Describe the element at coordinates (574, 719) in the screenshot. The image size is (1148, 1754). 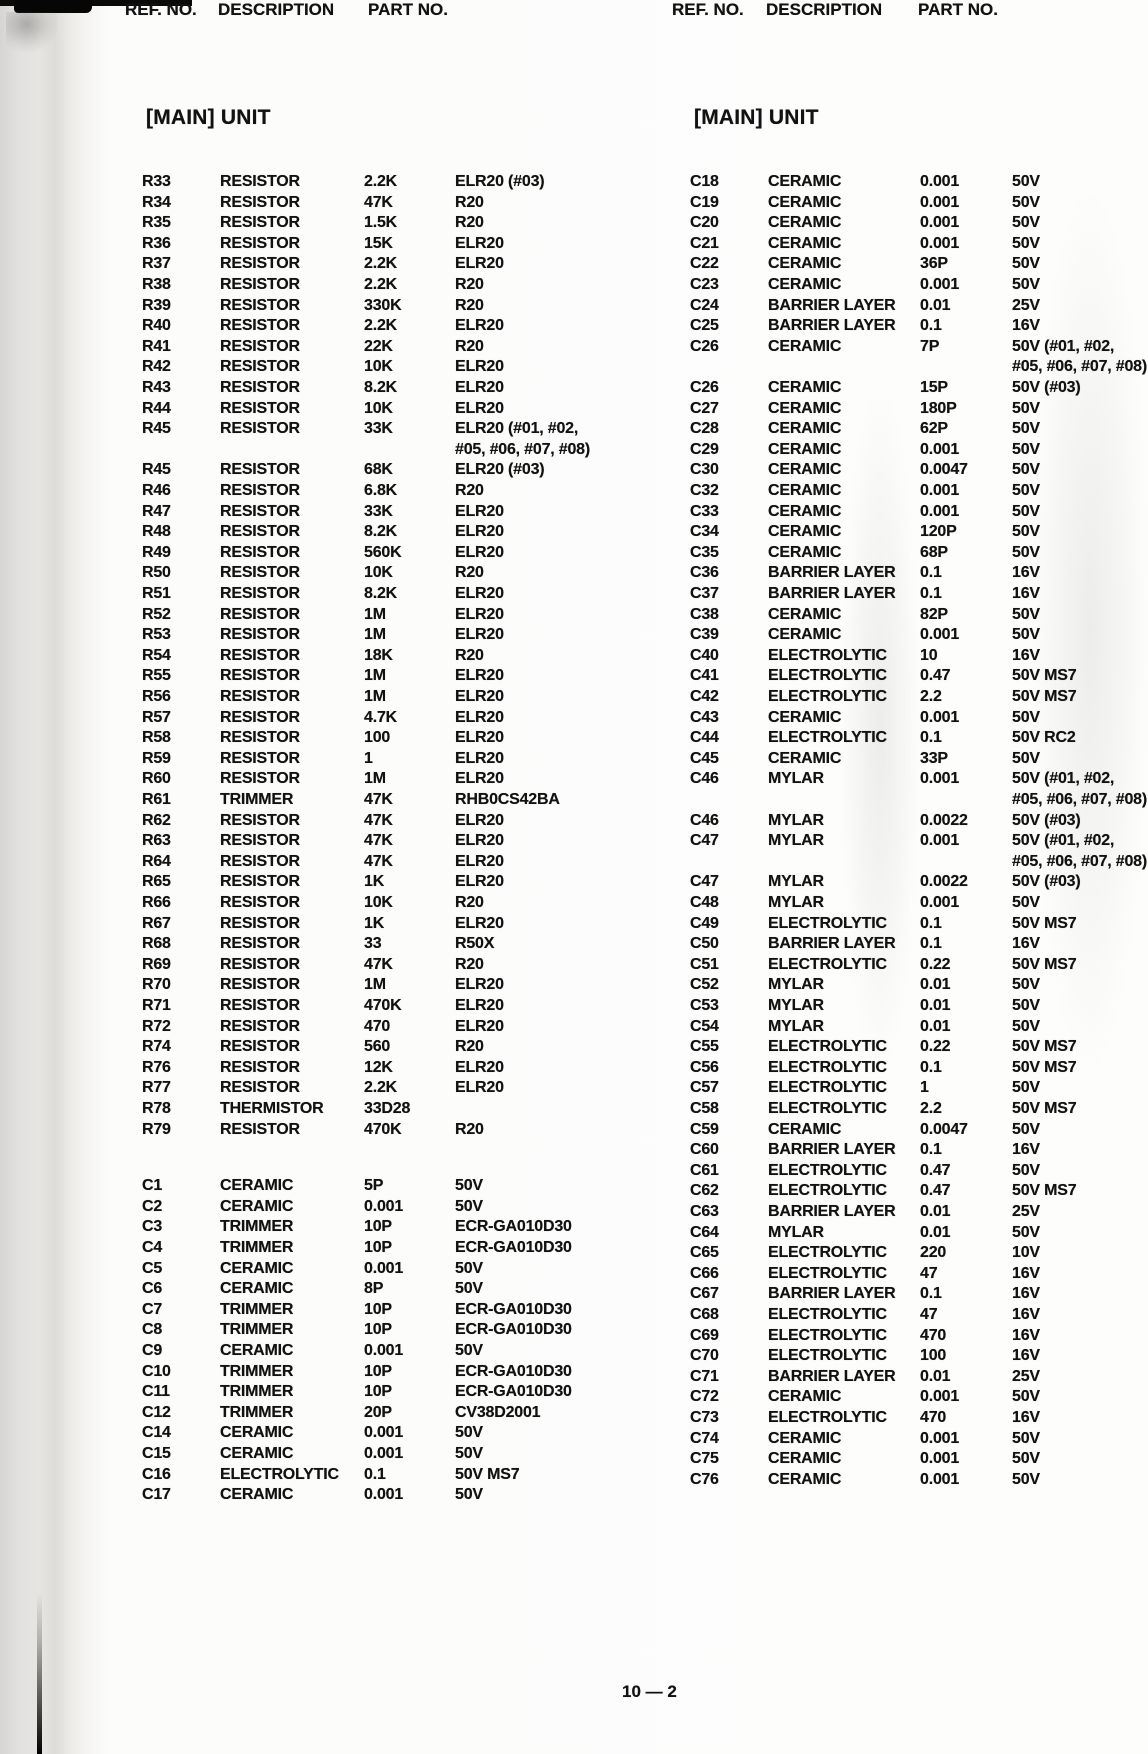
I see `table-row: R57 RESISTOR 4.7K ELR20` at that location.